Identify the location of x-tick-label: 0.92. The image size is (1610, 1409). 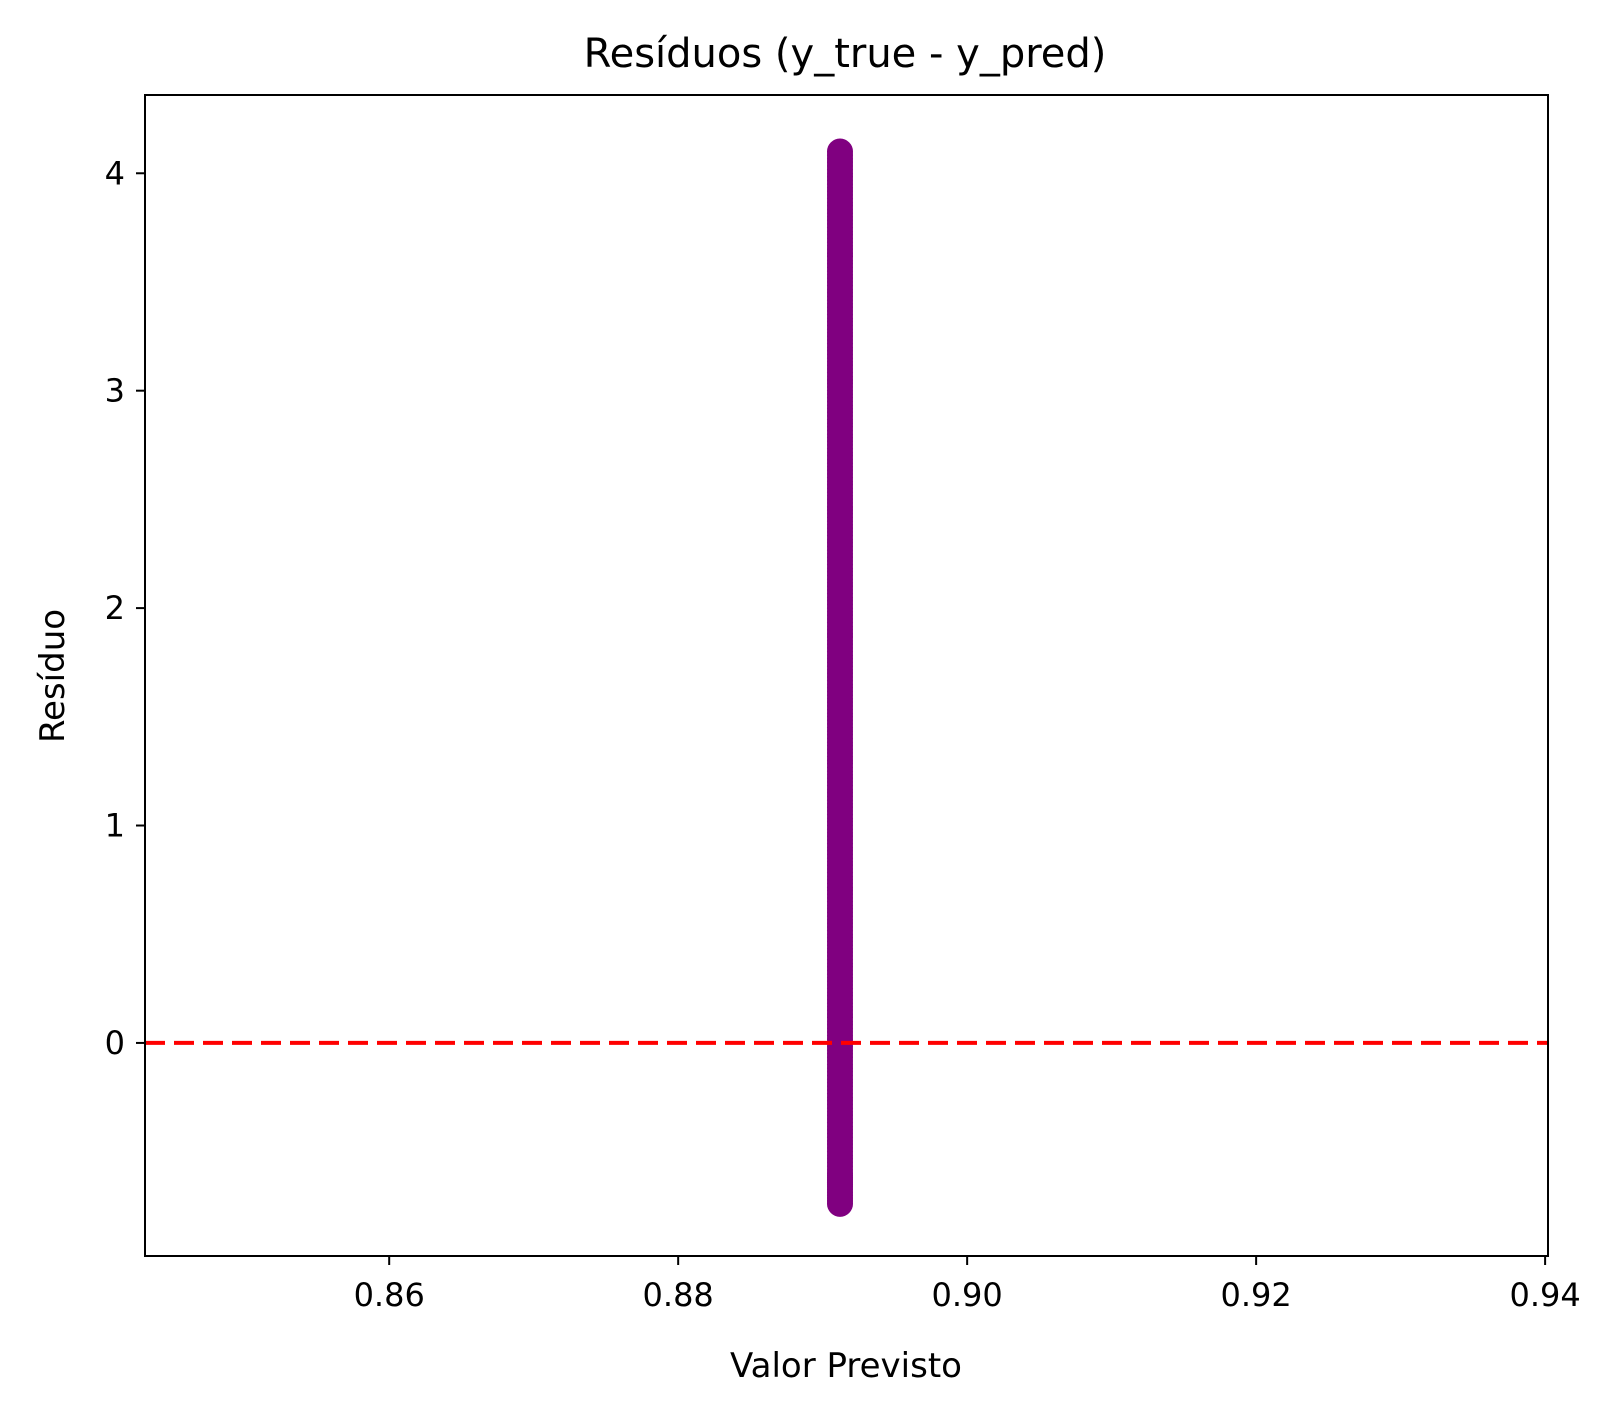
(1256, 1295).